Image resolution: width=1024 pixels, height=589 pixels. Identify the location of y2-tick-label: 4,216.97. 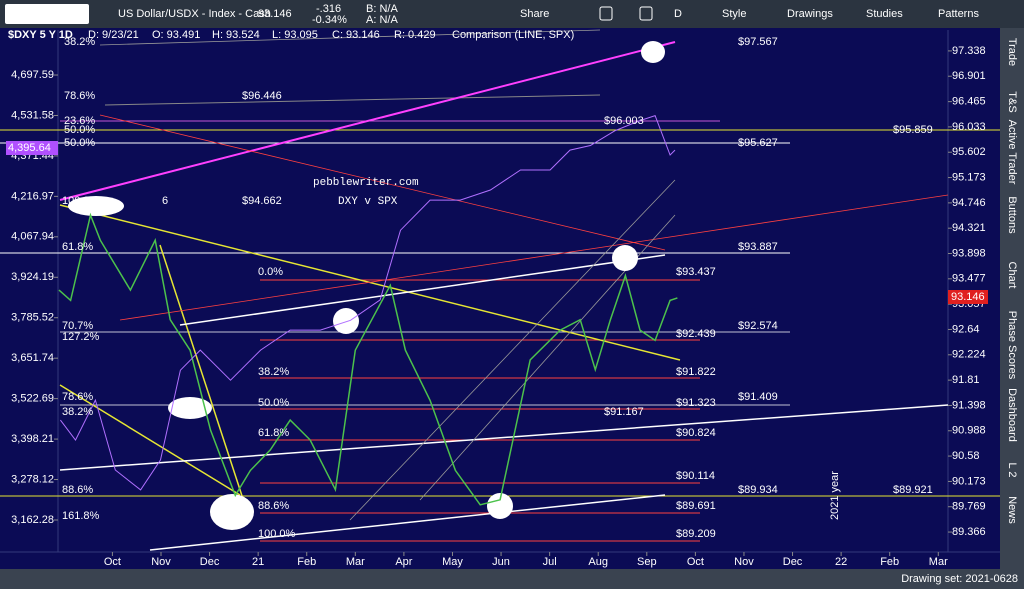
(32, 196).